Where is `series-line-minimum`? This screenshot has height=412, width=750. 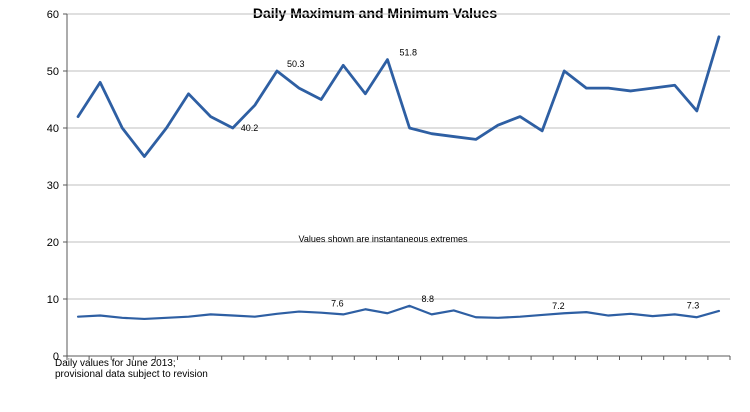 series-line-minimum is located at coordinates (398, 312).